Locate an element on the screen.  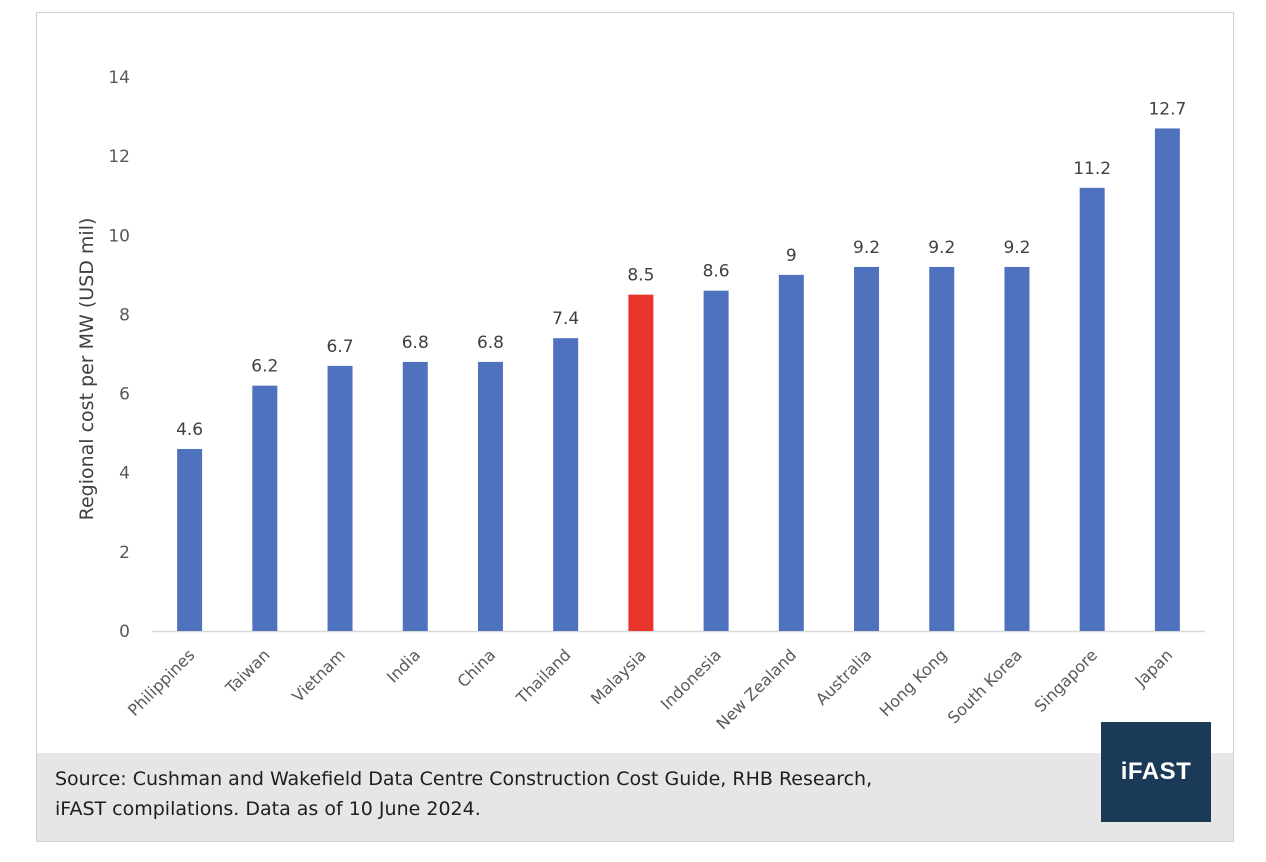
y-tick-label: 8 is located at coordinates (124, 315).